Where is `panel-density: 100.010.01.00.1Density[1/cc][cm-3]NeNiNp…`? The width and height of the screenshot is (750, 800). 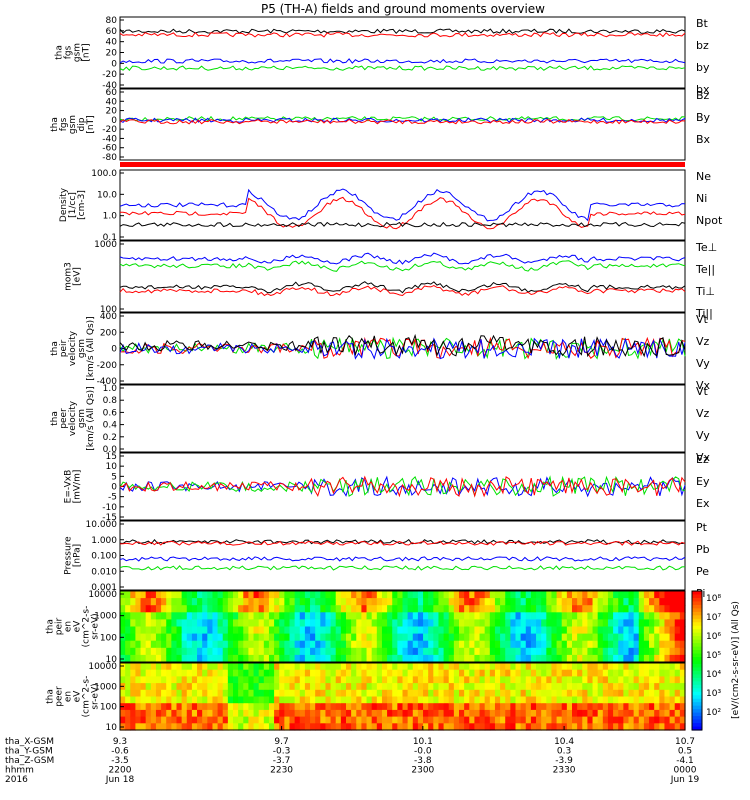 panel-density: 100.010.01.00.1Density[1/cc][cm-3]NeNiNp… is located at coordinates (391, 206).